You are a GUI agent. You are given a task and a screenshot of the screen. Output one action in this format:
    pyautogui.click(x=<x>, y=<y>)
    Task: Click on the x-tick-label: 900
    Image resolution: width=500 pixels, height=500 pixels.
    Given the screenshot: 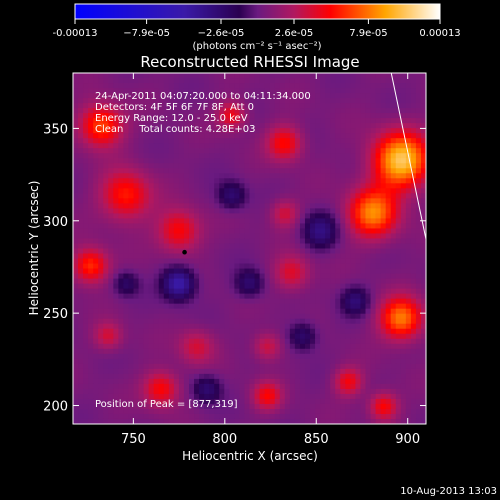 What is the action you would take?
    pyautogui.click(x=407, y=439)
    